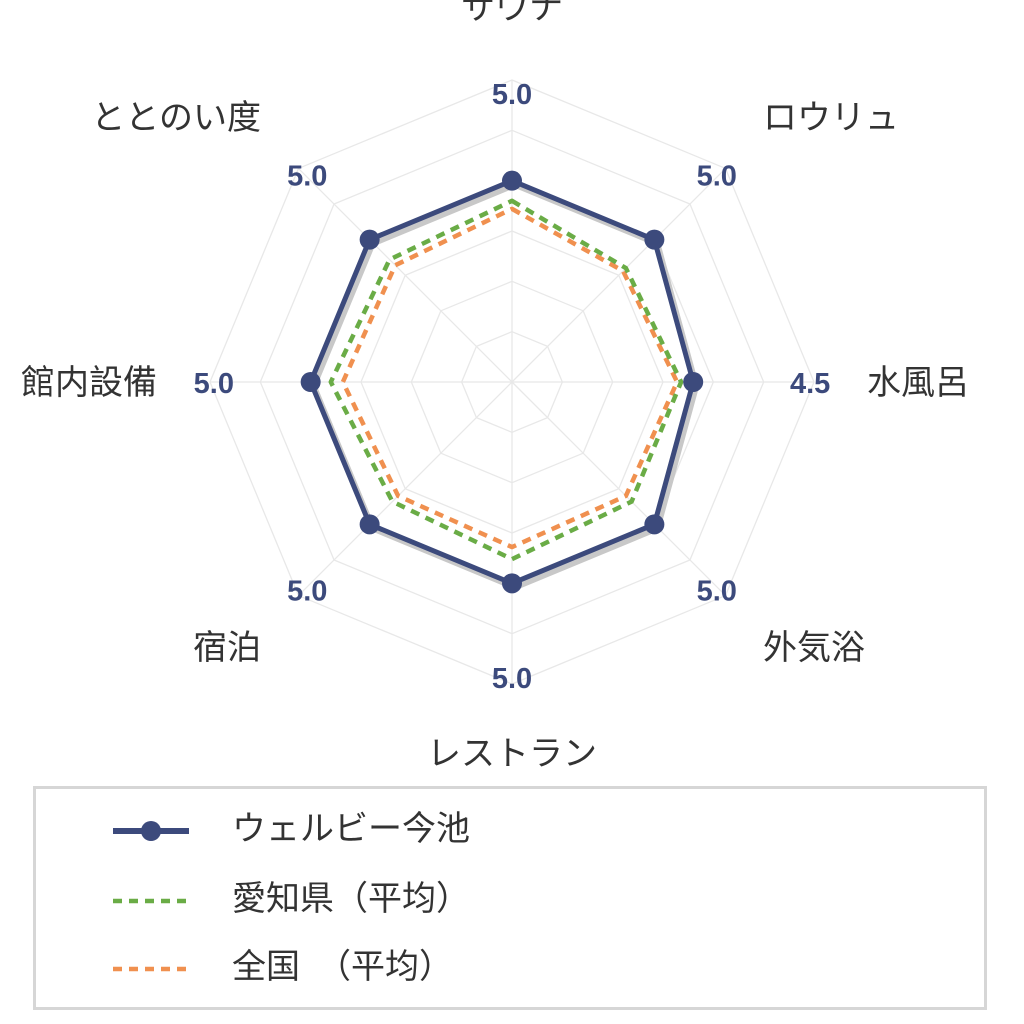  Describe the element at coordinates (307, 176) in the screenshot. I see `value-label-7: 5.0` at that location.